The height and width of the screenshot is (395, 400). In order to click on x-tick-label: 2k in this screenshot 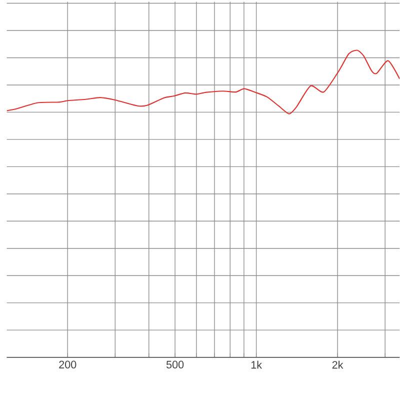, I will do `click(338, 364)`.